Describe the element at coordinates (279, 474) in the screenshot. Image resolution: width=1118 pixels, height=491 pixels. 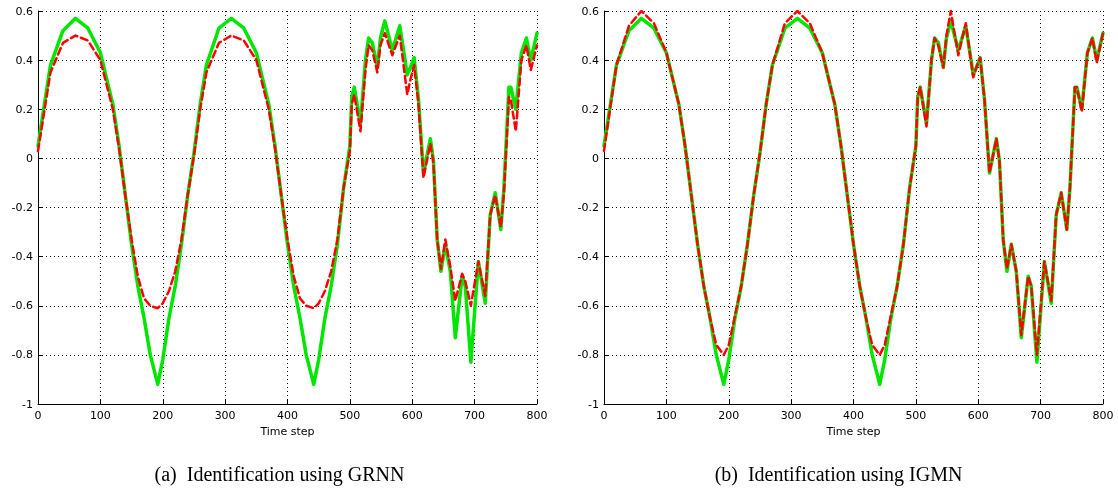
I see `text: (a) Identification using GRNN` at that location.